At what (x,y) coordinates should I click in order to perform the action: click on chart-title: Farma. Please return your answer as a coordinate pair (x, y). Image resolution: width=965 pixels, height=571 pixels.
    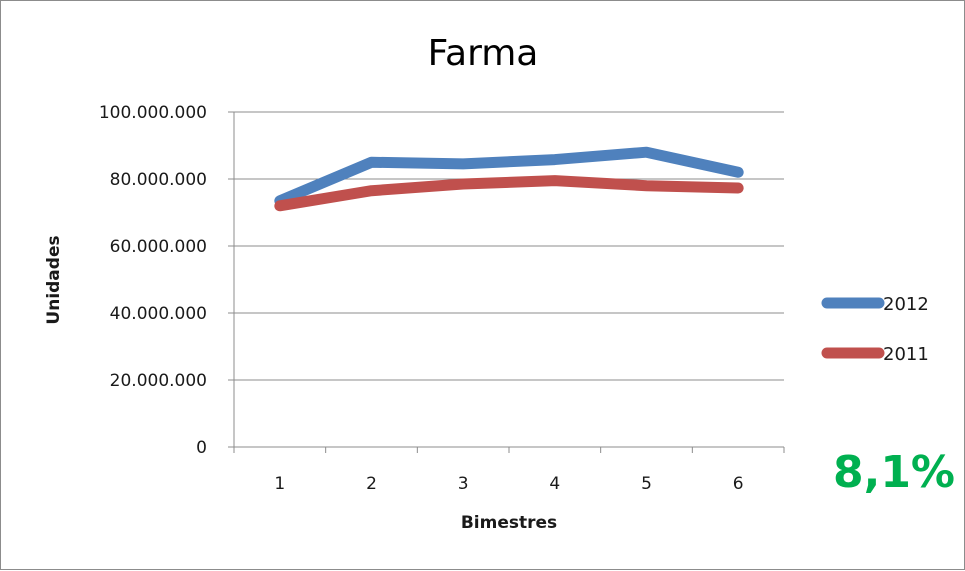
    Looking at the image, I should click on (483, 53).